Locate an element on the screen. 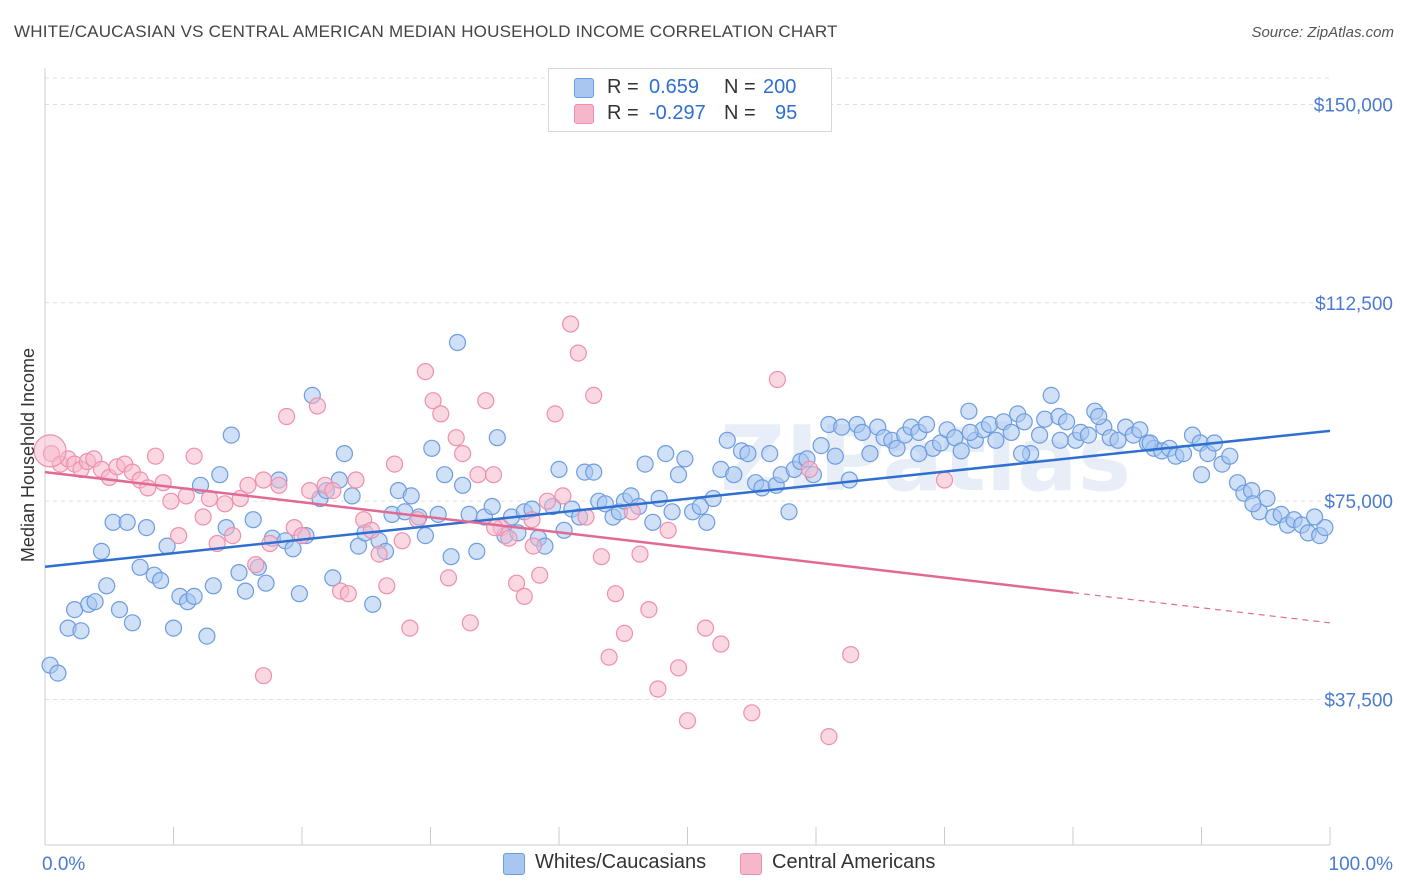 The width and height of the screenshot is (1406, 892). legend-r-value: -0.297 is located at coordinates (677, 113).